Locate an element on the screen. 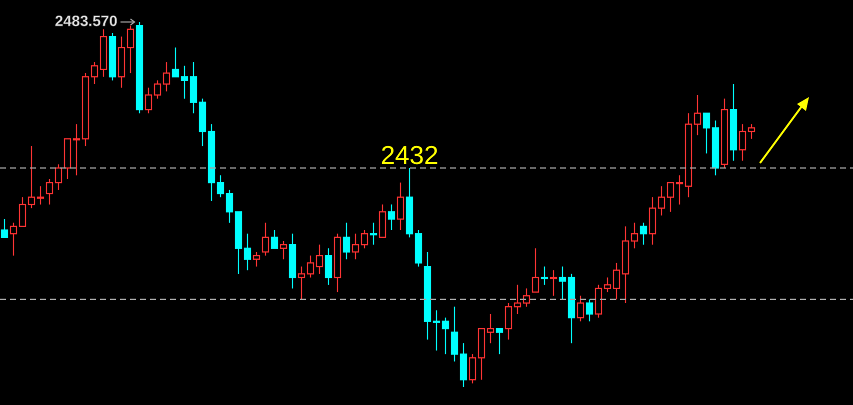  annotation: 2483.570 is located at coordinates (86, 21).